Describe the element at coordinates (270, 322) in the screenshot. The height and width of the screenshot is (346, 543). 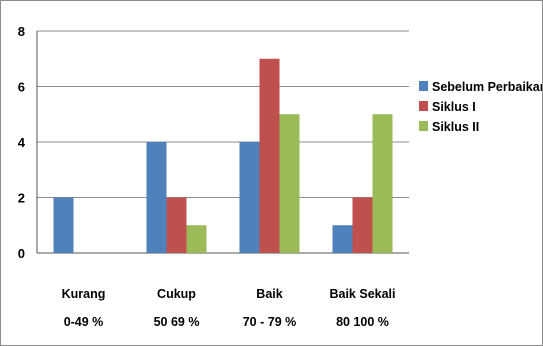
I see `x-tick-label: 70 - 79 %` at that location.